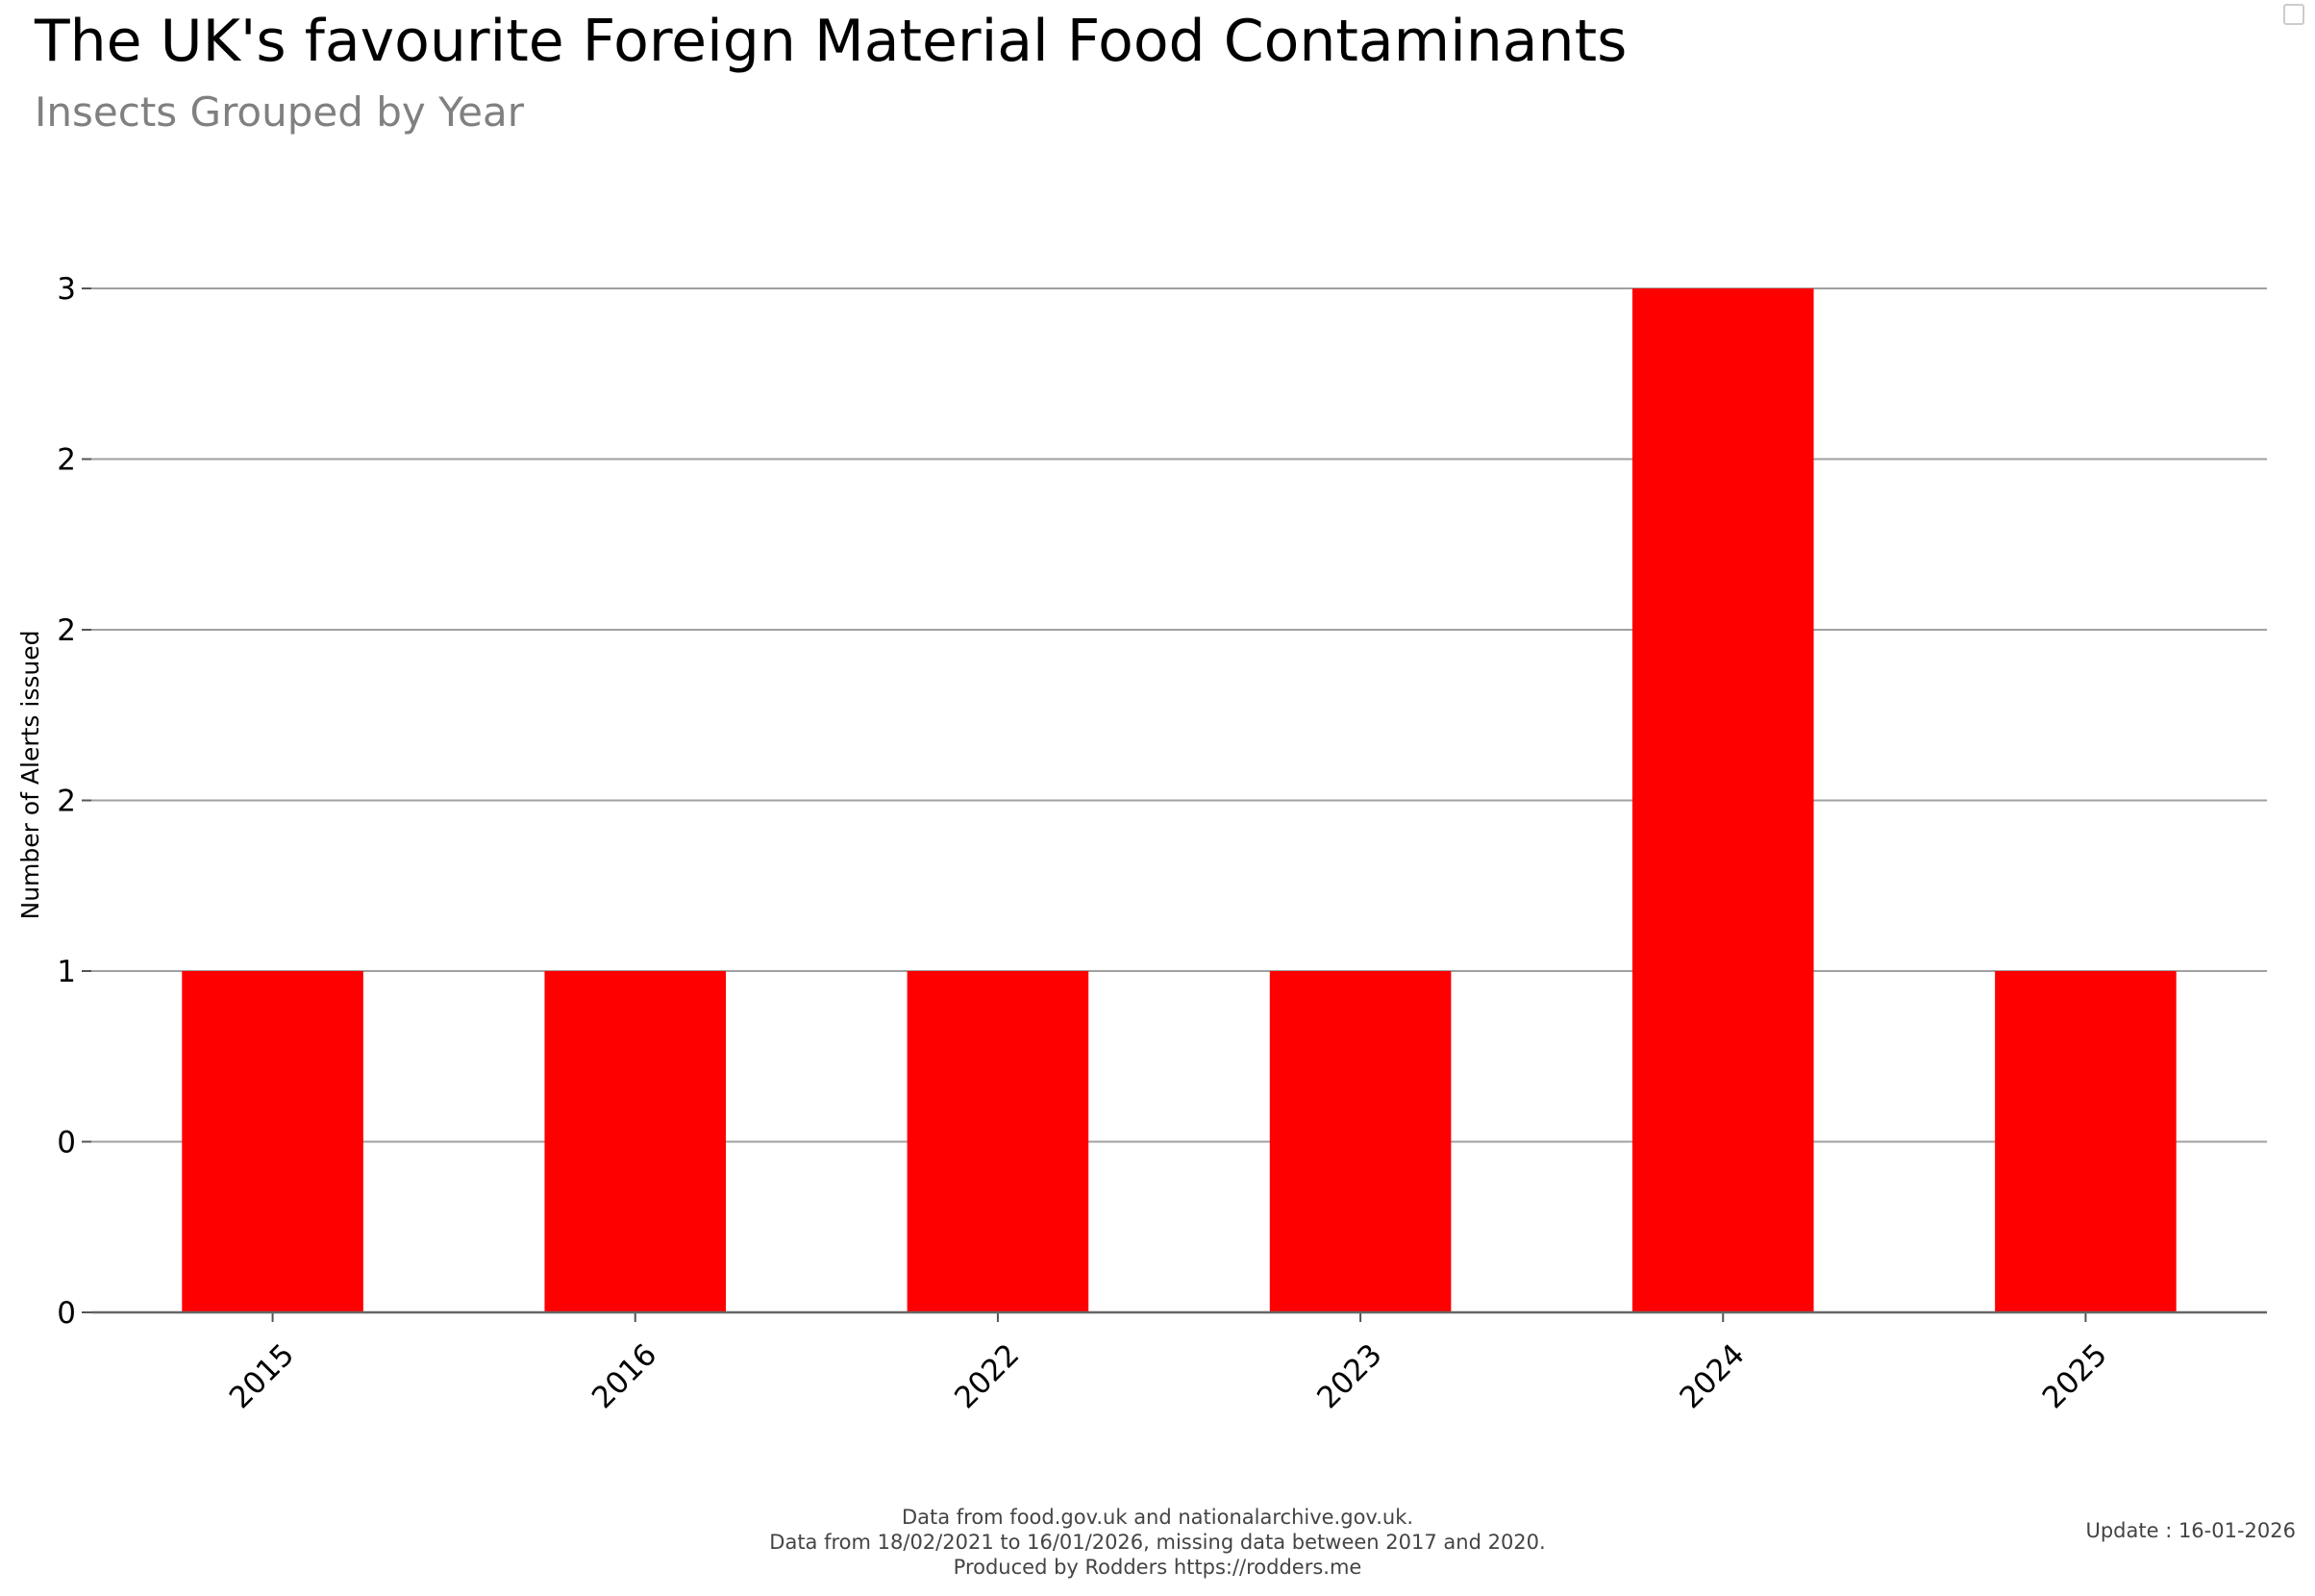 Image resolution: width=2315 pixels, height=1596 pixels. I want to click on x-tick-label: 2024, so click(1712, 1376).